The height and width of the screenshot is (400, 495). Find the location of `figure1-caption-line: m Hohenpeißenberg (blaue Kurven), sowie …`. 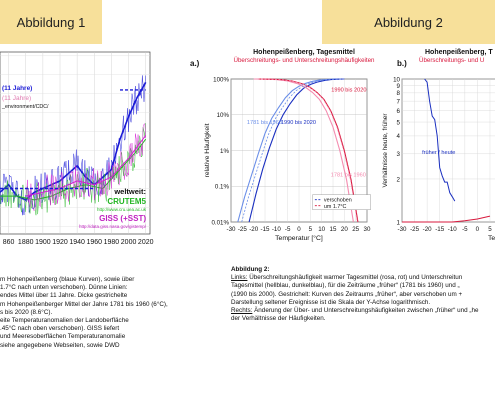

figure1-caption-line: m Hohenpeißenberg (blaue Kurven), sowie … is located at coordinates (67, 279).